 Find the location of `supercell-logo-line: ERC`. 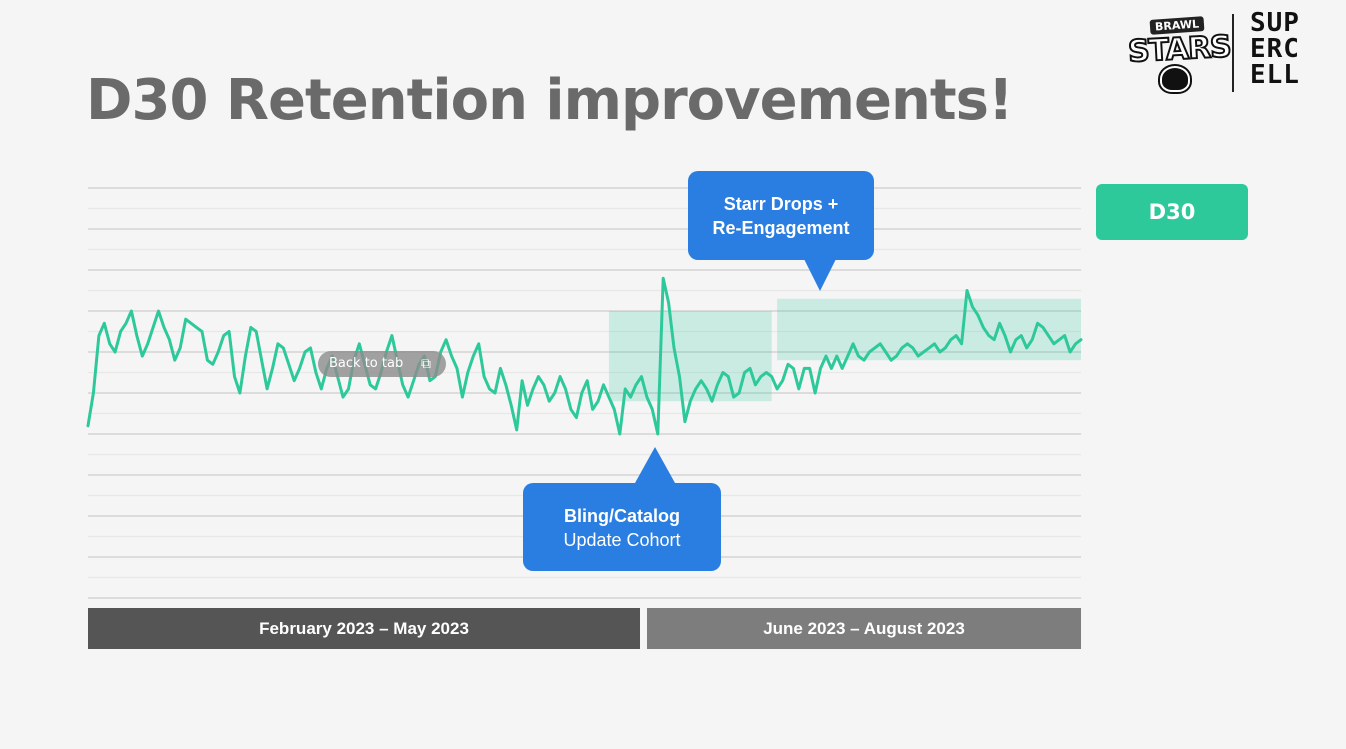

supercell-logo-line: ERC is located at coordinates (1275, 49).